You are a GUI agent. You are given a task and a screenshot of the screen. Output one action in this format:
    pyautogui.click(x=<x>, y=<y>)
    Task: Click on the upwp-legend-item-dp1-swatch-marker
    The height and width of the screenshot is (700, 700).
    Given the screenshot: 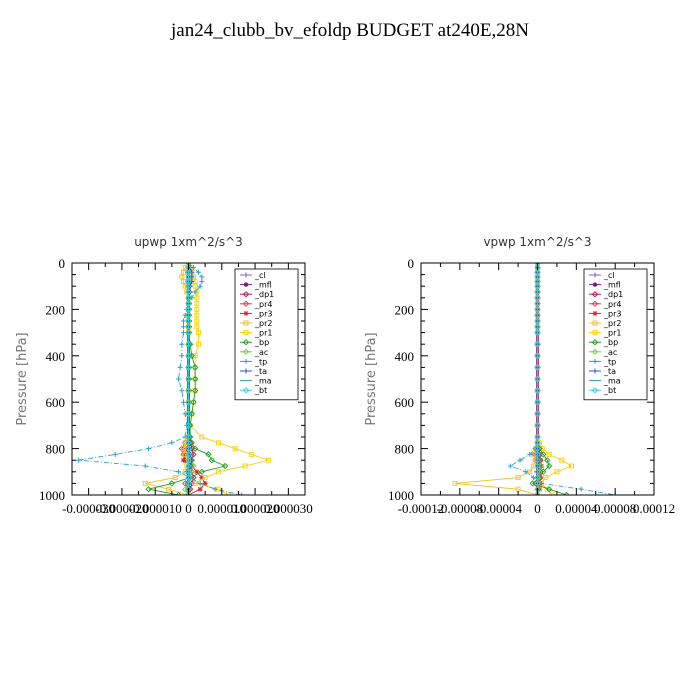 What is the action you would take?
    pyautogui.click(x=246, y=294)
    